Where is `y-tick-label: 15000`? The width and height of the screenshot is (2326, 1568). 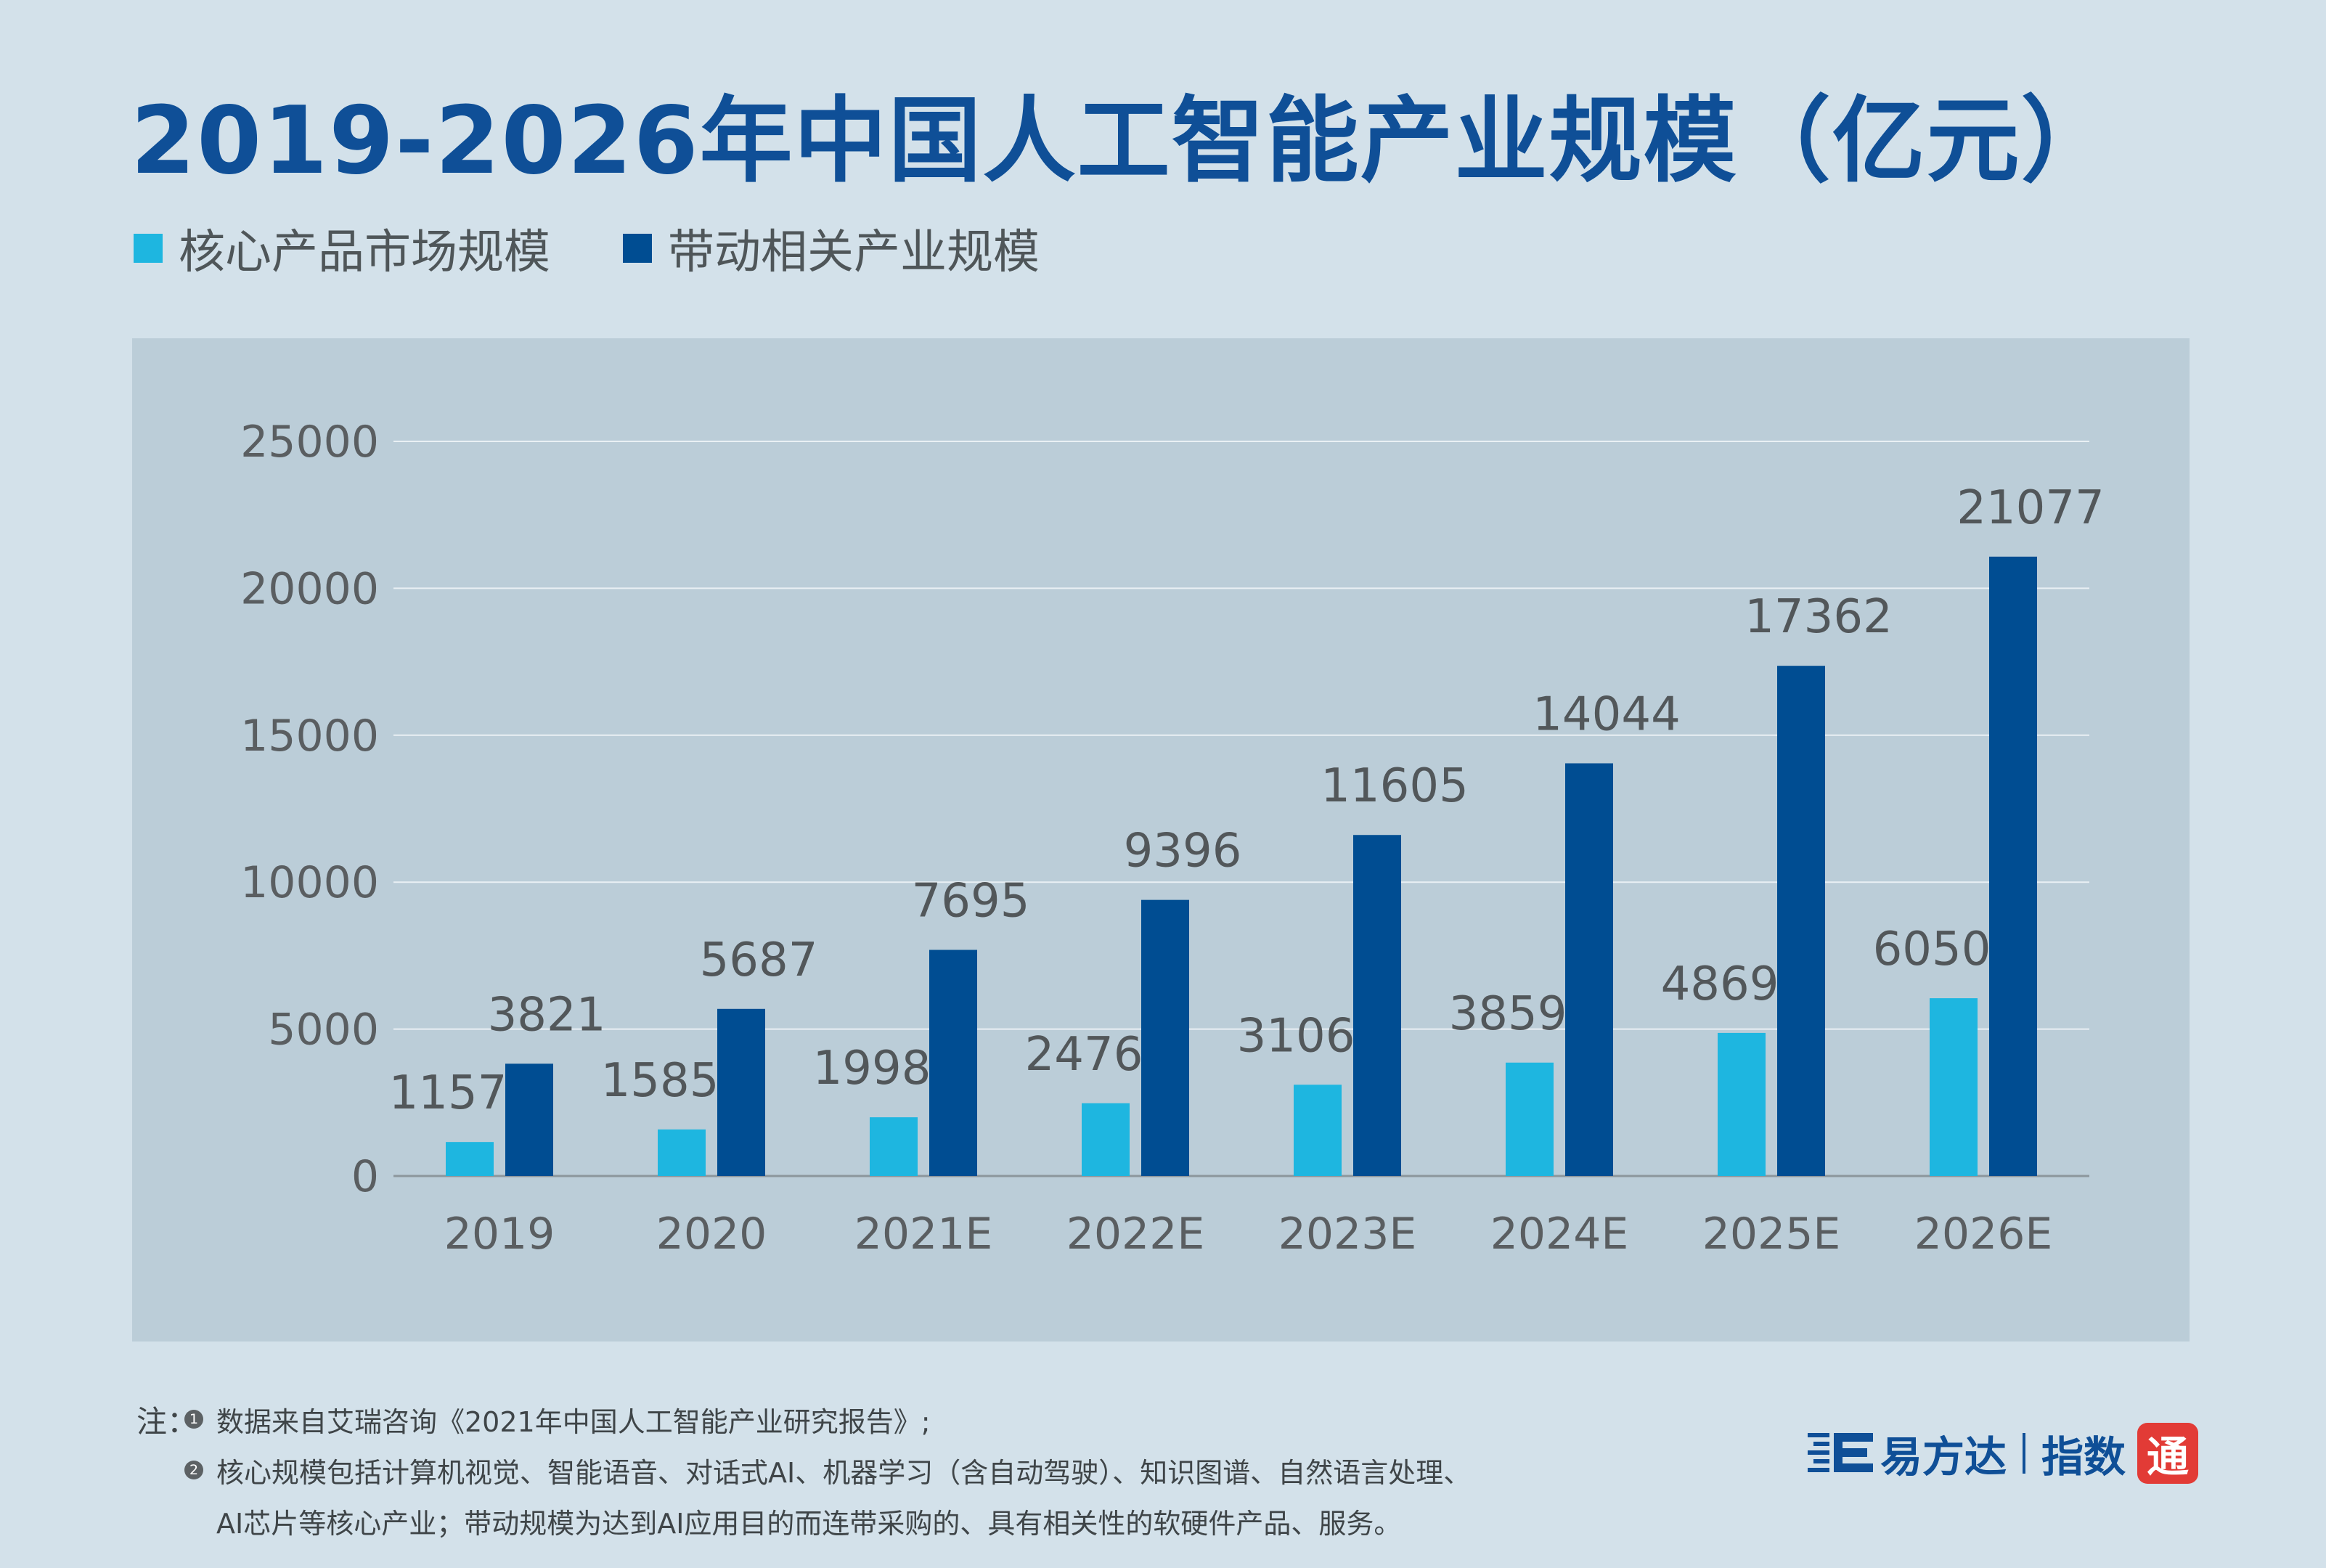 y-tick-label: 15000 is located at coordinates (309, 736).